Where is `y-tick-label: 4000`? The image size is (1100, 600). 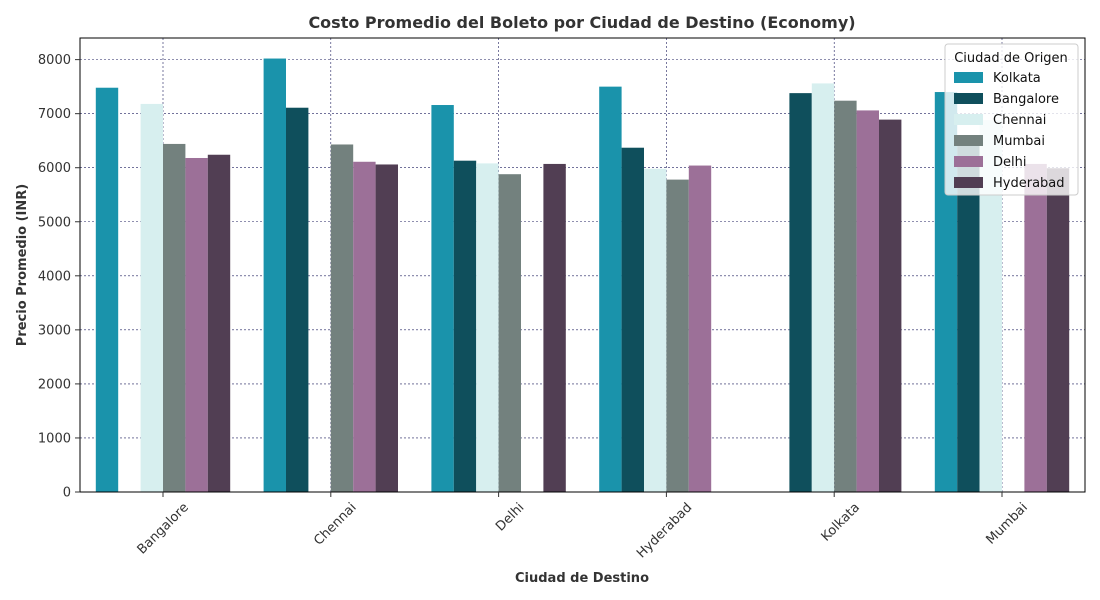
y-tick-label: 4000 is located at coordinates (54, 276).